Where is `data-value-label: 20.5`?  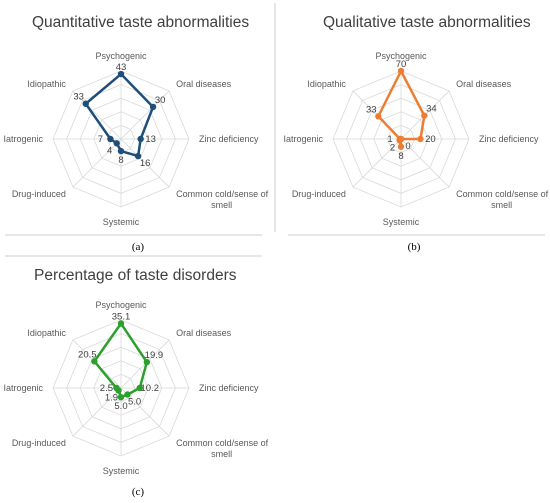
data-value-label: 20.5 is located at coordinates (87, 354).